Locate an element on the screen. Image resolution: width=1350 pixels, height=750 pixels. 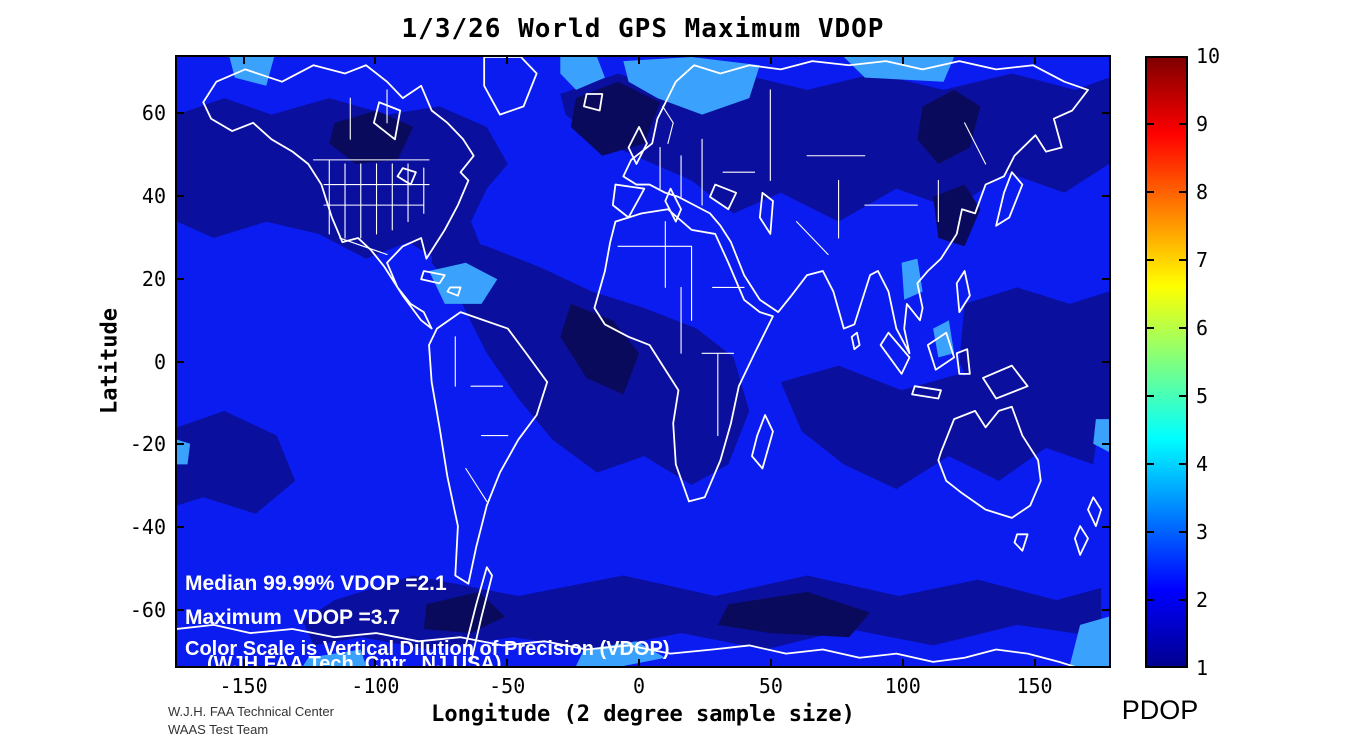
x-tick-label: 0 is located at coordinates (639, 686).